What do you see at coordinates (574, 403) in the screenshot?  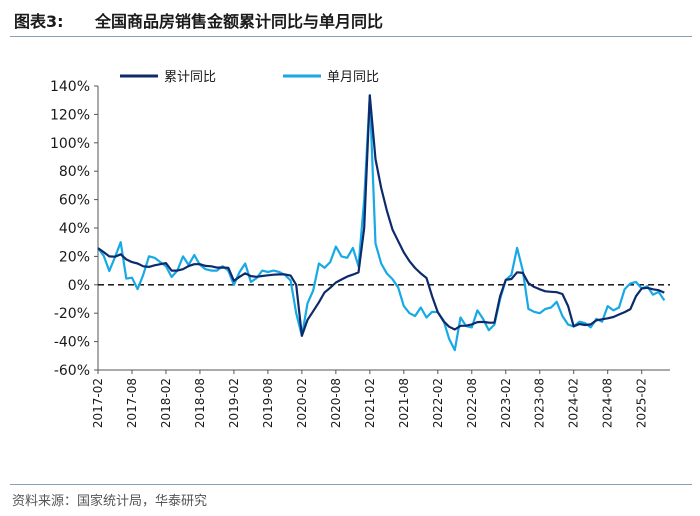 I see `x-tick-label: 2024-02` at bounding box center [574, 403].